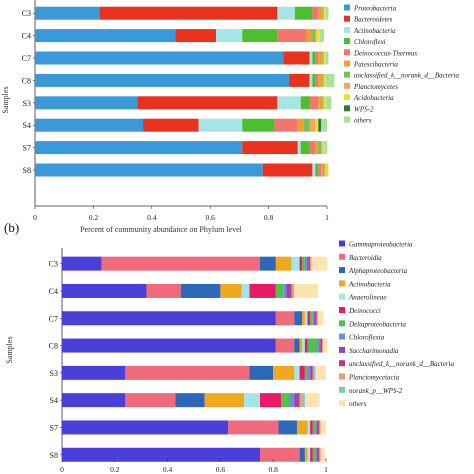 Image resolution: width=474 pixels, height=474 pixels. What do you see at coordinates (367, 298) in the screenshot?
I see `p2-legend-label: Anaerolineae` at bounding box center [367, 298].